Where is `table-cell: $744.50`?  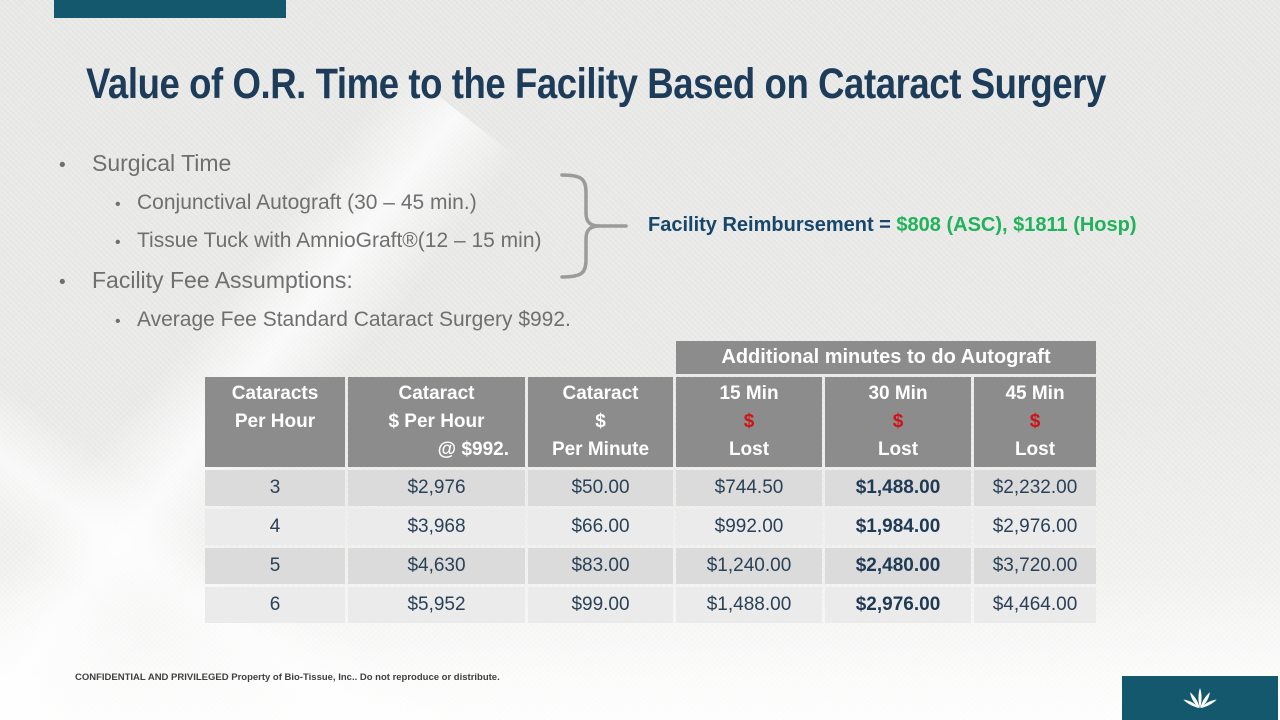 table-cell: $744.50 is located at coordinates (749, 488).